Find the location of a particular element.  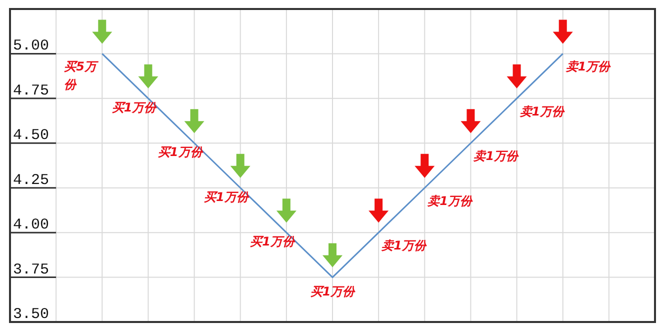

y-tick-label: 4.50 is located at coordinates (31, 135).